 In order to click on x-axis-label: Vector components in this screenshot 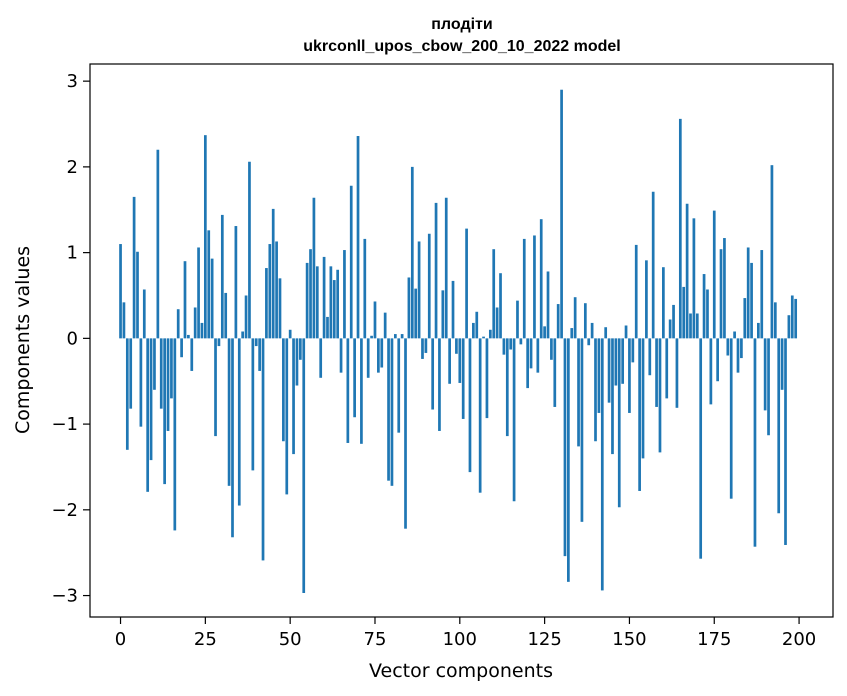, I will do `click(461, 671)`.